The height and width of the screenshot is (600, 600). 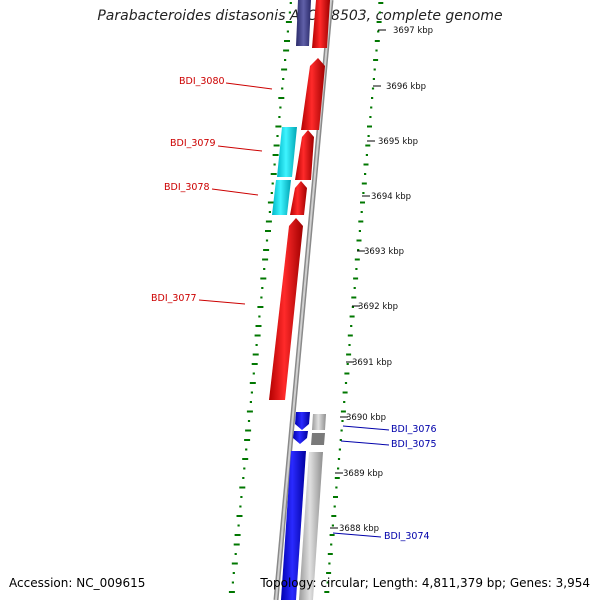 I want to click on gene-label-bdi-3078: BDI_3078, so click(x=187, y=187).